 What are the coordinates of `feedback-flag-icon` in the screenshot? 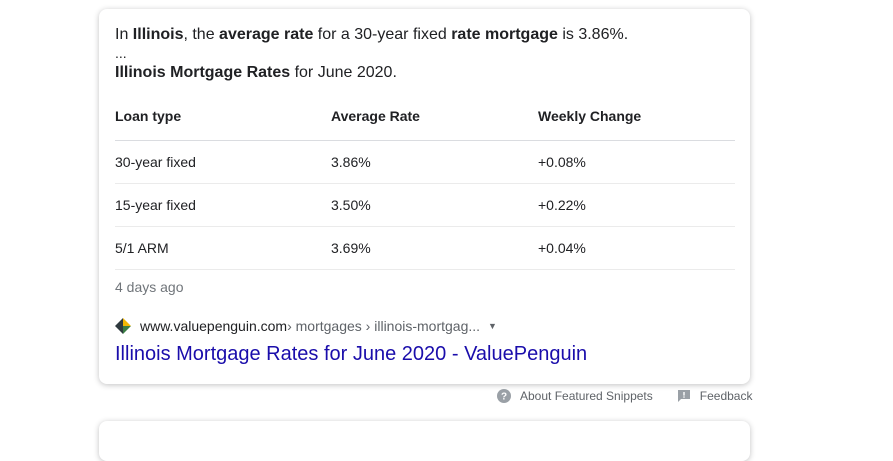 It's located at (684, 396).